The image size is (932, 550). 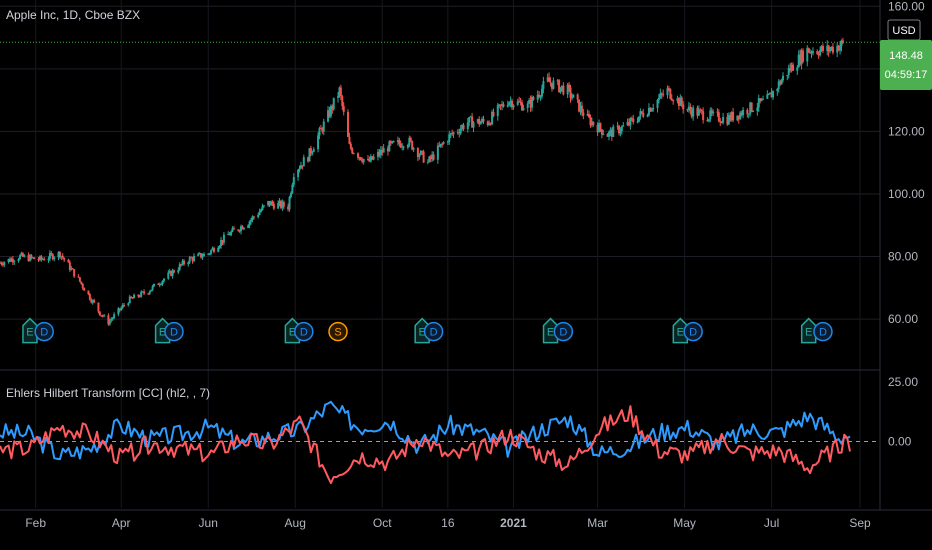 What do you see at coordinates (425, 430) in the screenshot?
I see `blue-series-line` at bounding box center [425, 430].